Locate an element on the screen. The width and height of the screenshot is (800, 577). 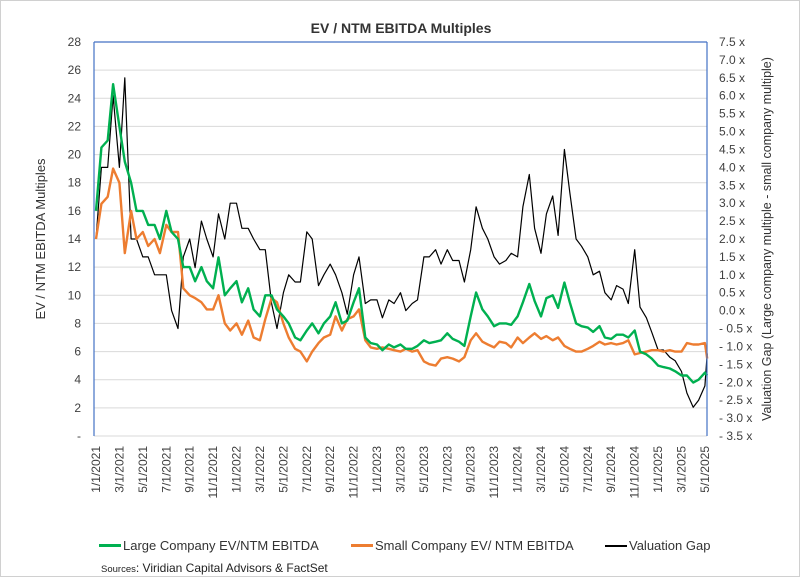
y2-tick-label: 6.0 x is located at coordinates (732, 96).